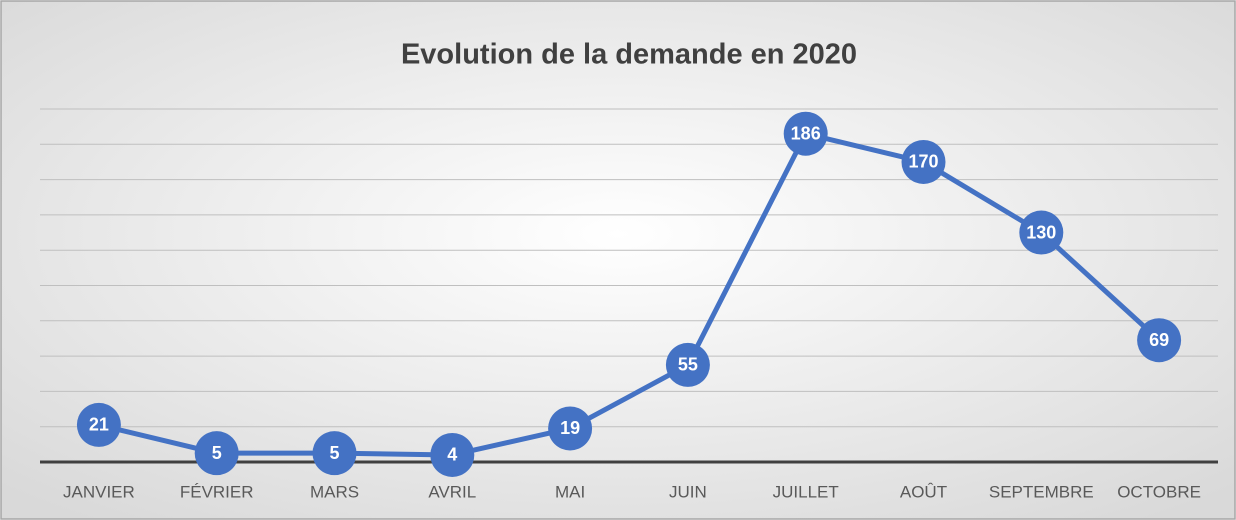 The height and width of the screenshot is (520, 1236). I want to click on data-label: 69, so click(1159, 340).